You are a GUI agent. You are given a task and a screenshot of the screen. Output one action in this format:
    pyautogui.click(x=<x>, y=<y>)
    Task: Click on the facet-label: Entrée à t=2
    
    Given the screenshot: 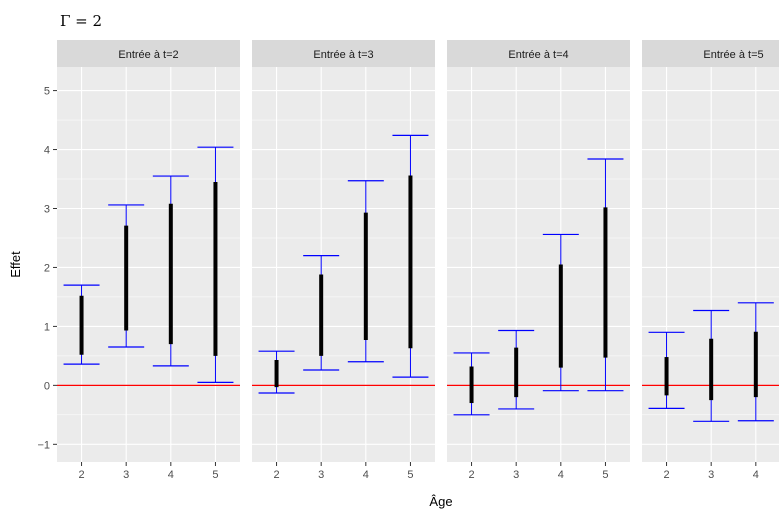 What is the action you would take?
    pyautogui.click(x=148, y=55)
    